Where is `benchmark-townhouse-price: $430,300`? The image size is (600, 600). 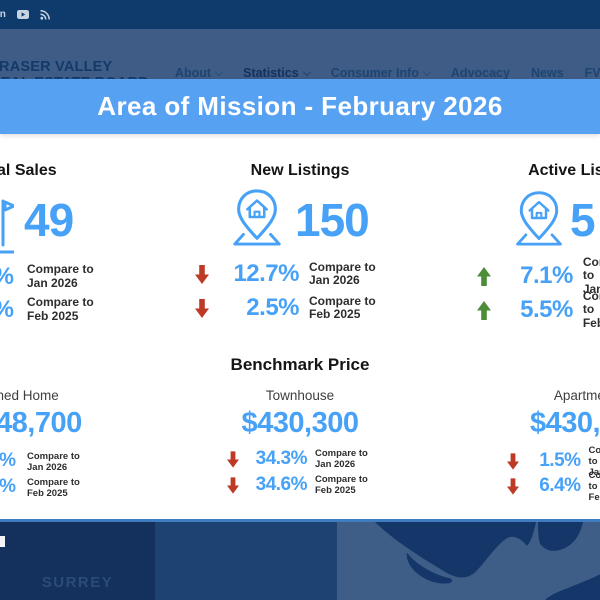
benchmark-townhouse-price: $430,300 is located at coordinates (300, 423).